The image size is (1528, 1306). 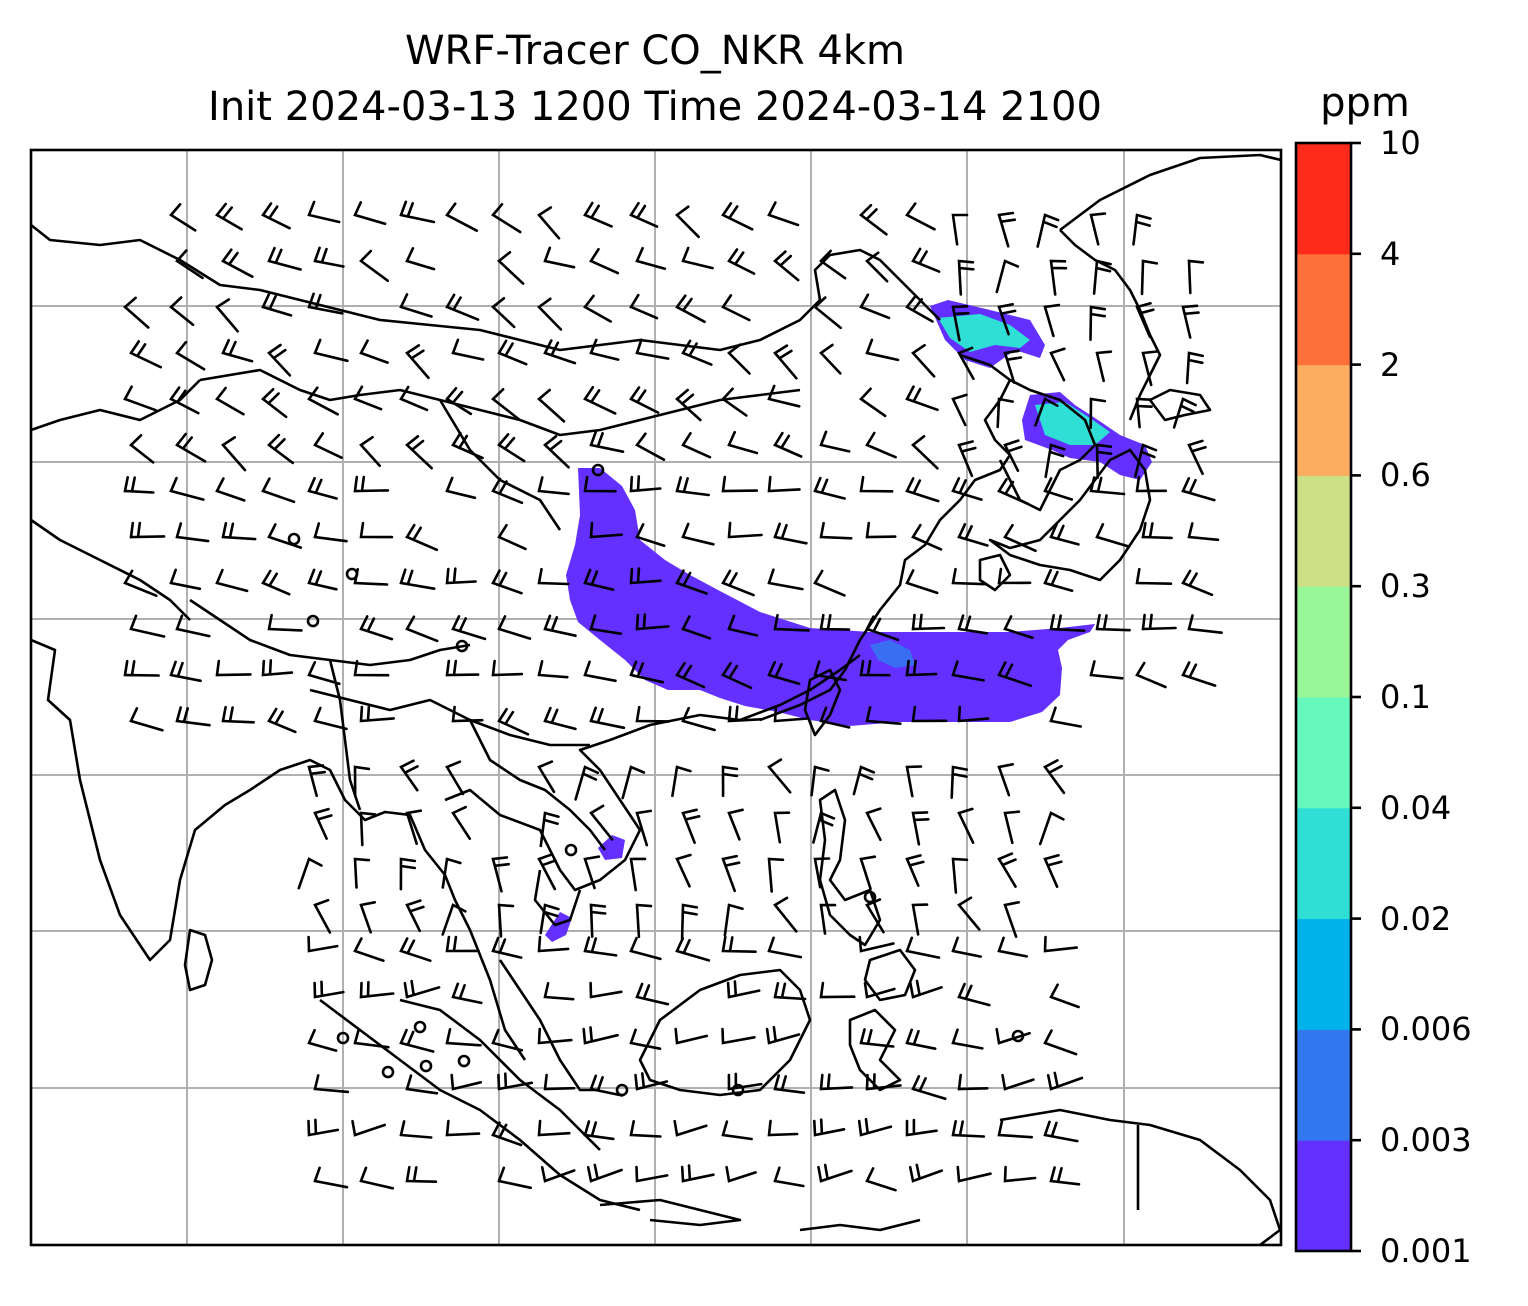 I want to click on coastline-malay-peninsula, so click(x=549, y=1025).